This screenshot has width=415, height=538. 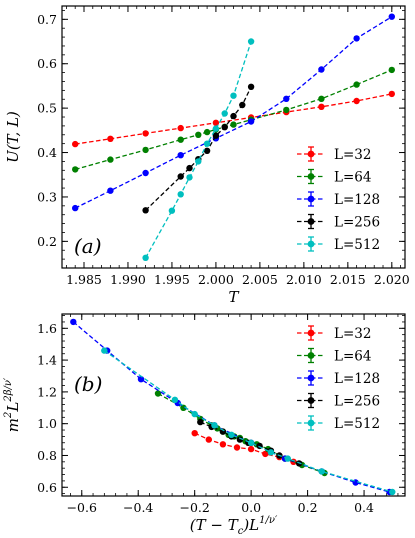 I want to click on panel-b-y-tick-label: 1.6, so click(x=47, y=328).